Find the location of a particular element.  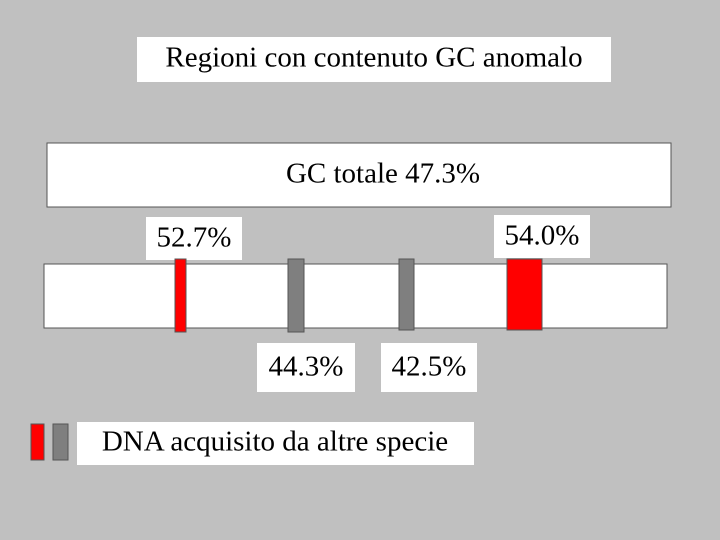

region-label: 44.3% is located at coordinates (306, 367).